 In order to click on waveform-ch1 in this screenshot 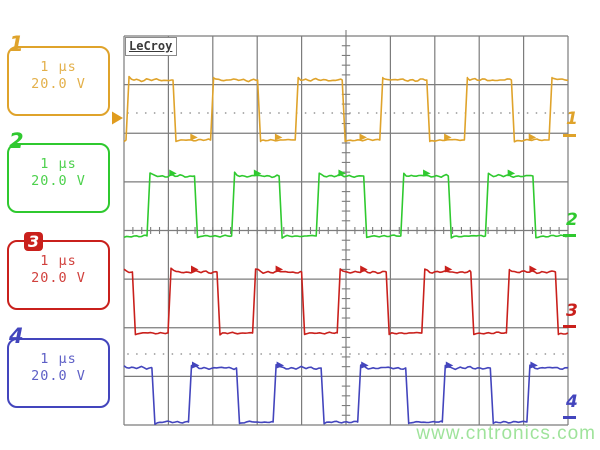, I will do `click(346, 109)`.